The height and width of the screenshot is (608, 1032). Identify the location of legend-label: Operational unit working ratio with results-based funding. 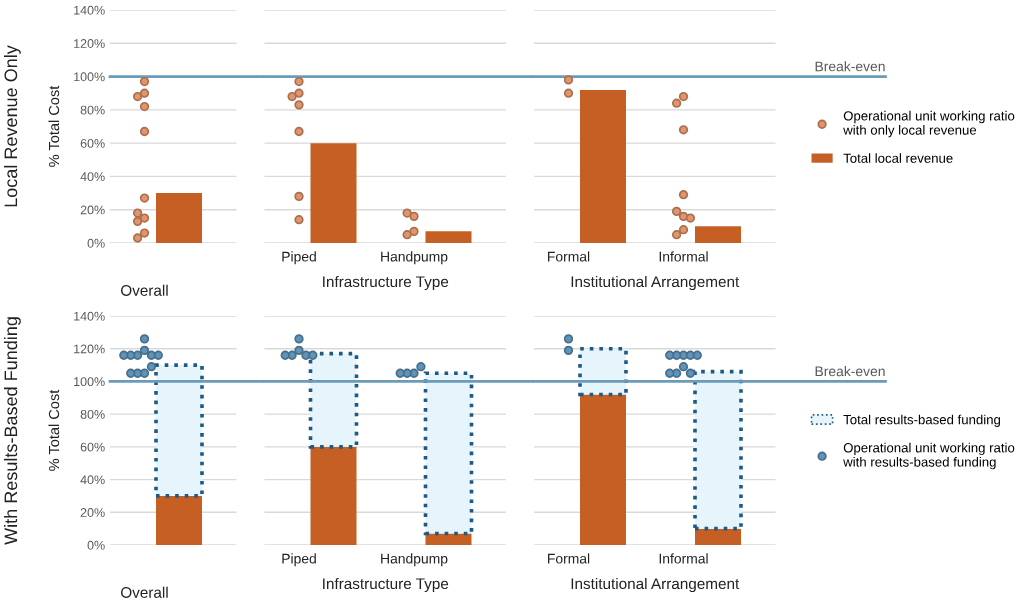
(929, 456).